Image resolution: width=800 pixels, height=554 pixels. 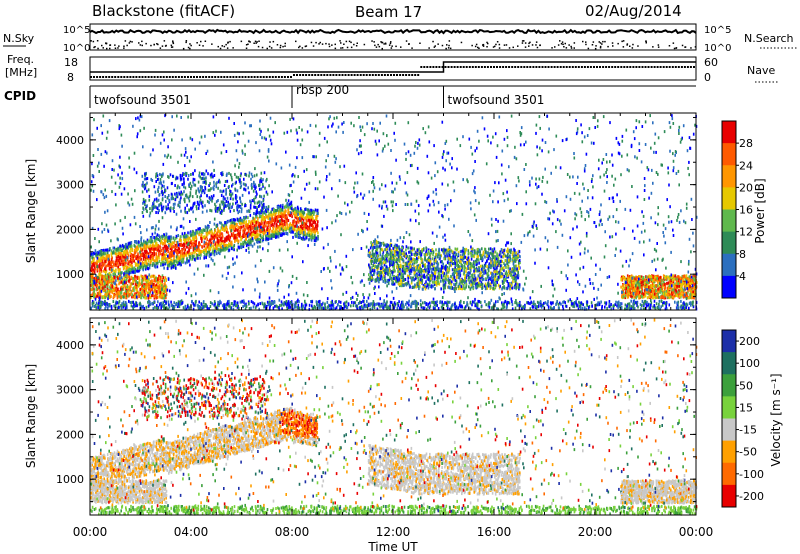 I want to click on colorbar-tick-label: 15, so click(x=746, y=407).